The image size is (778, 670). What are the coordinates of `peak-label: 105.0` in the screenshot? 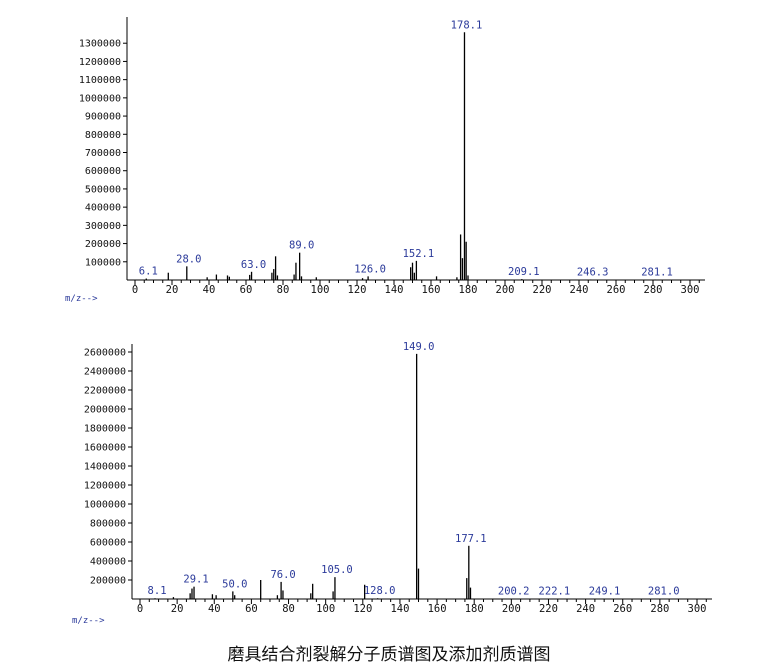 It's located at (337, 570).